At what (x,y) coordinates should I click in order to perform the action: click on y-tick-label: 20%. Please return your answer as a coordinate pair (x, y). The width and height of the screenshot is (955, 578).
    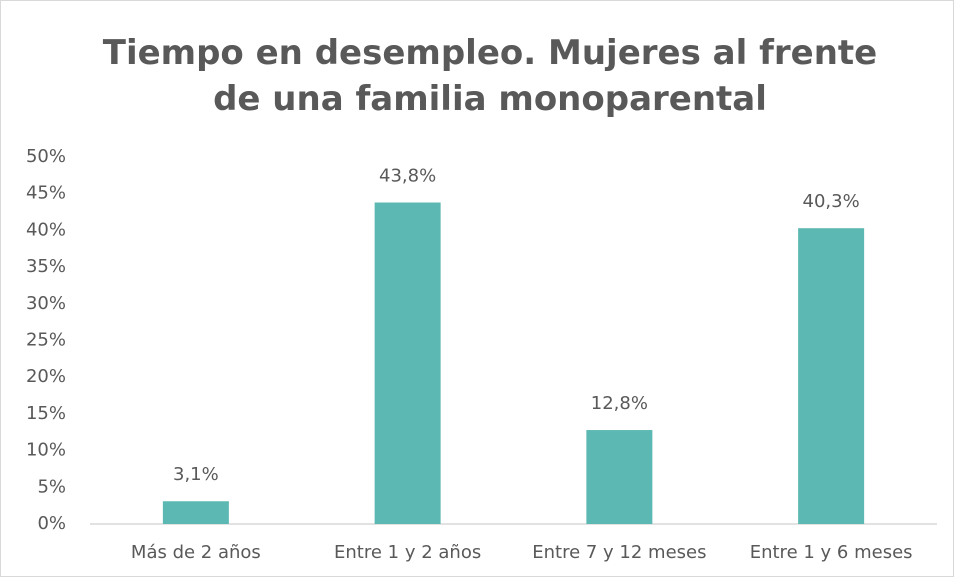
    Looking at the image, I should click on (46, 376).